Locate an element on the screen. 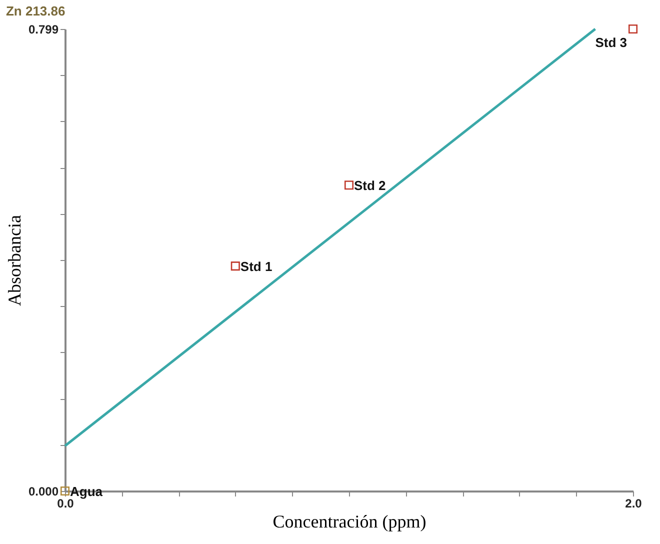 The height and width of the screenshot is (544, 660). x-tick-label: 0.0 is located at coordinates (65, 503).